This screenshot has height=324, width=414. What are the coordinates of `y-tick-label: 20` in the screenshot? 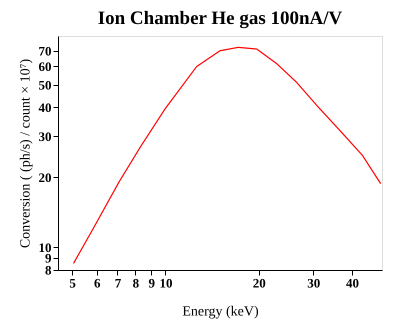 It's located at (45, 177).